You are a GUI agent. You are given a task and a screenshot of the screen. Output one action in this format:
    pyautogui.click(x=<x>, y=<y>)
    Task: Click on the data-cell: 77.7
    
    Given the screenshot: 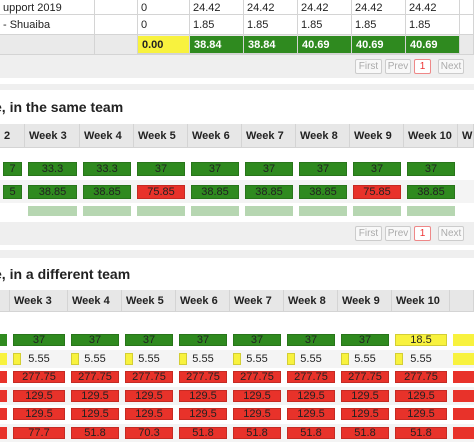 What is the action you would take?
    pyautogui.click(x=39, y=433)
    